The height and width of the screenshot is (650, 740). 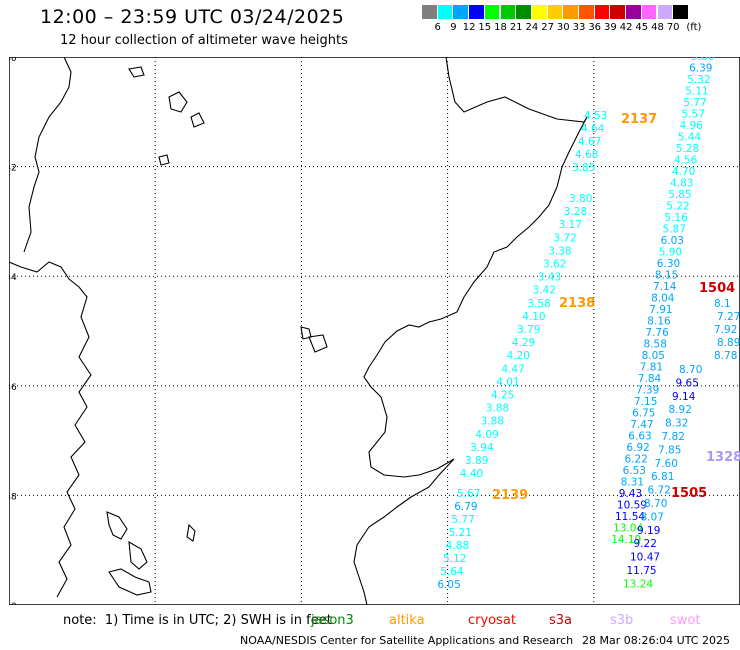 What do you see at coordinates (610, 27) in the screenshot?
I see `scale-label: 39` at bounding box center [610, 27].